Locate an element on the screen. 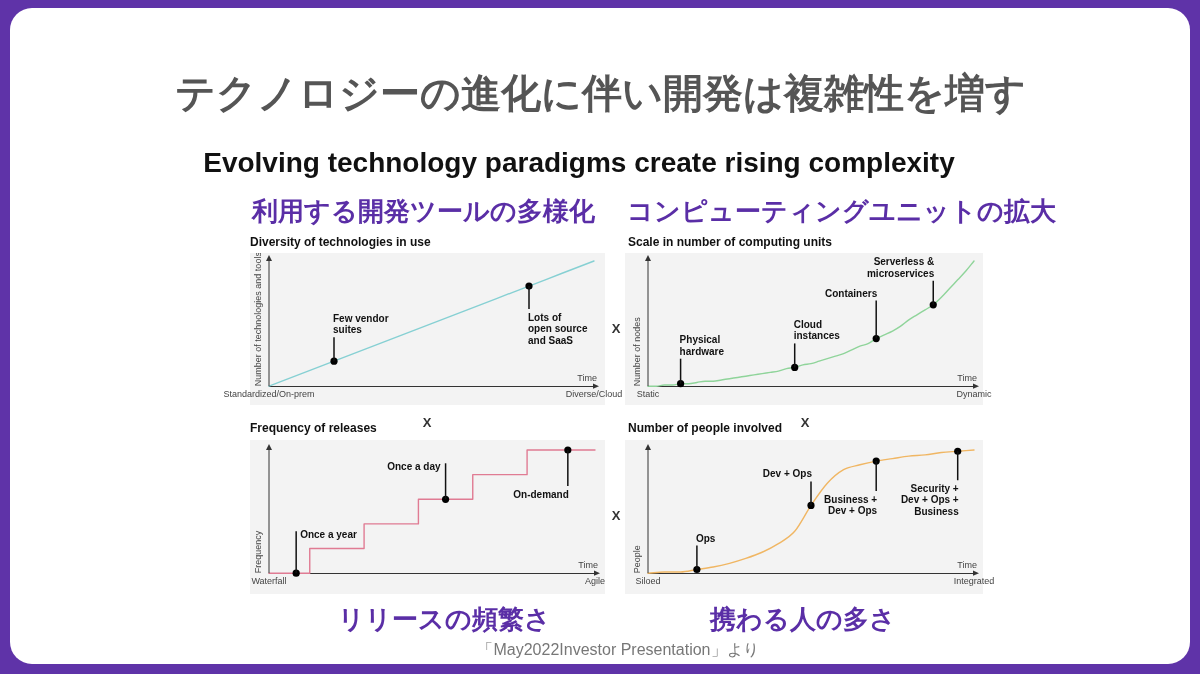 The image size is (1200, 674). annotation: Once a year is located at coordinates (328, 534).